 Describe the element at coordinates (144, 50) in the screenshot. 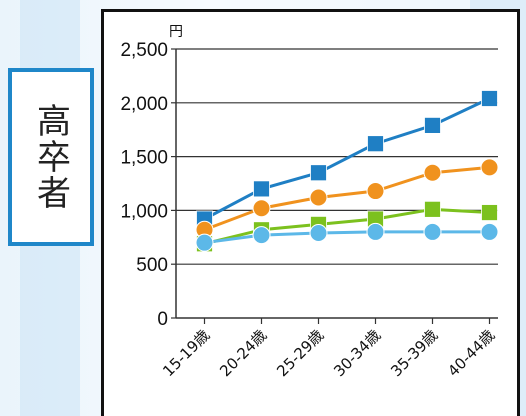

I see `y-tick-label: 2,500` at that location.